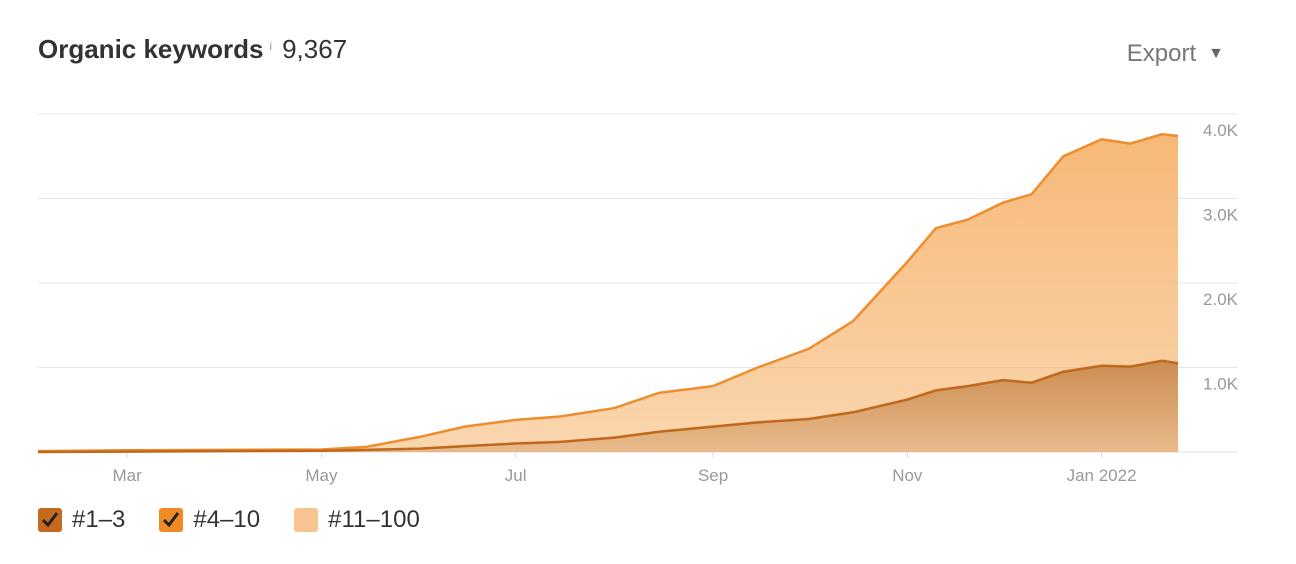 The width and height of the screenshot is (1296, 564). I want to click on x-tick-label: Sep, so click(713, 475).